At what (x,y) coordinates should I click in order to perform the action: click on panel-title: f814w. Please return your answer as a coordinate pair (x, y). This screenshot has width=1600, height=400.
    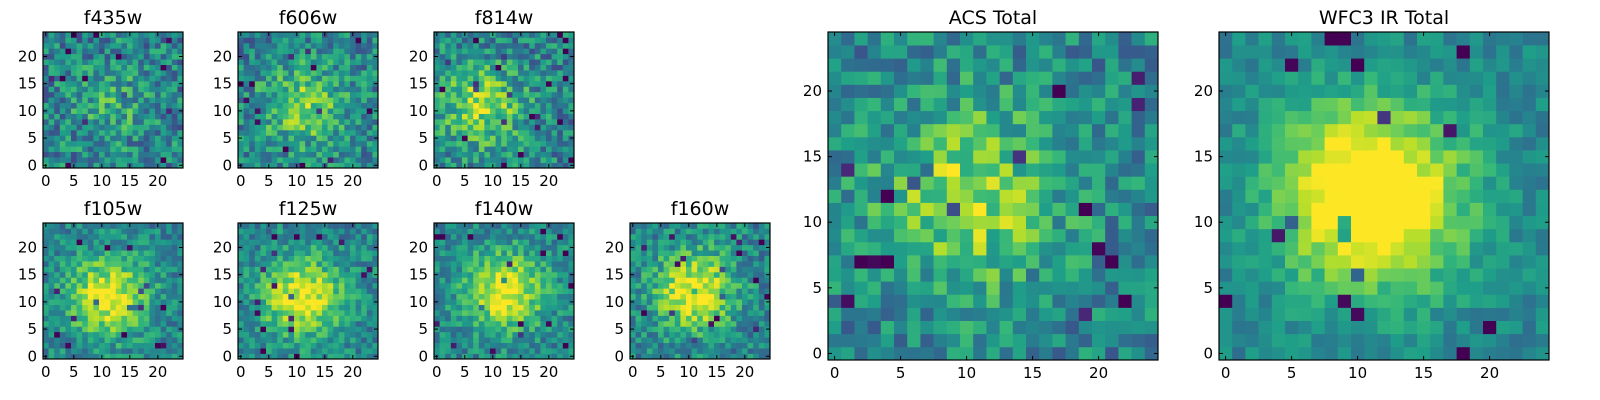
    Looking at the image, I should click on (504, 18).